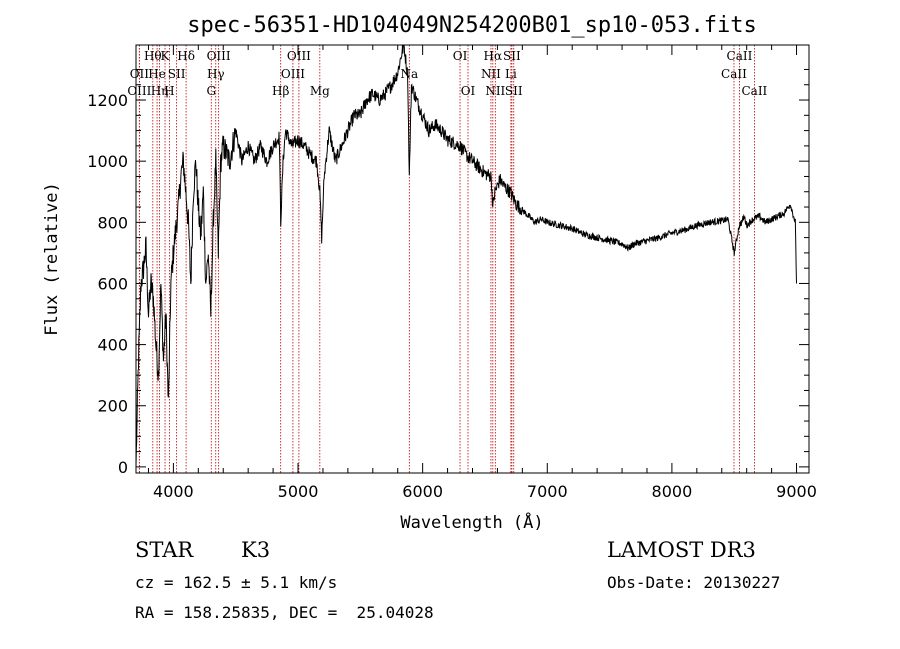  What do you see at coordinates (140, 74) in the screenshot?
I see `line-marker-label-0: OII` at bounding box center [140, 74].